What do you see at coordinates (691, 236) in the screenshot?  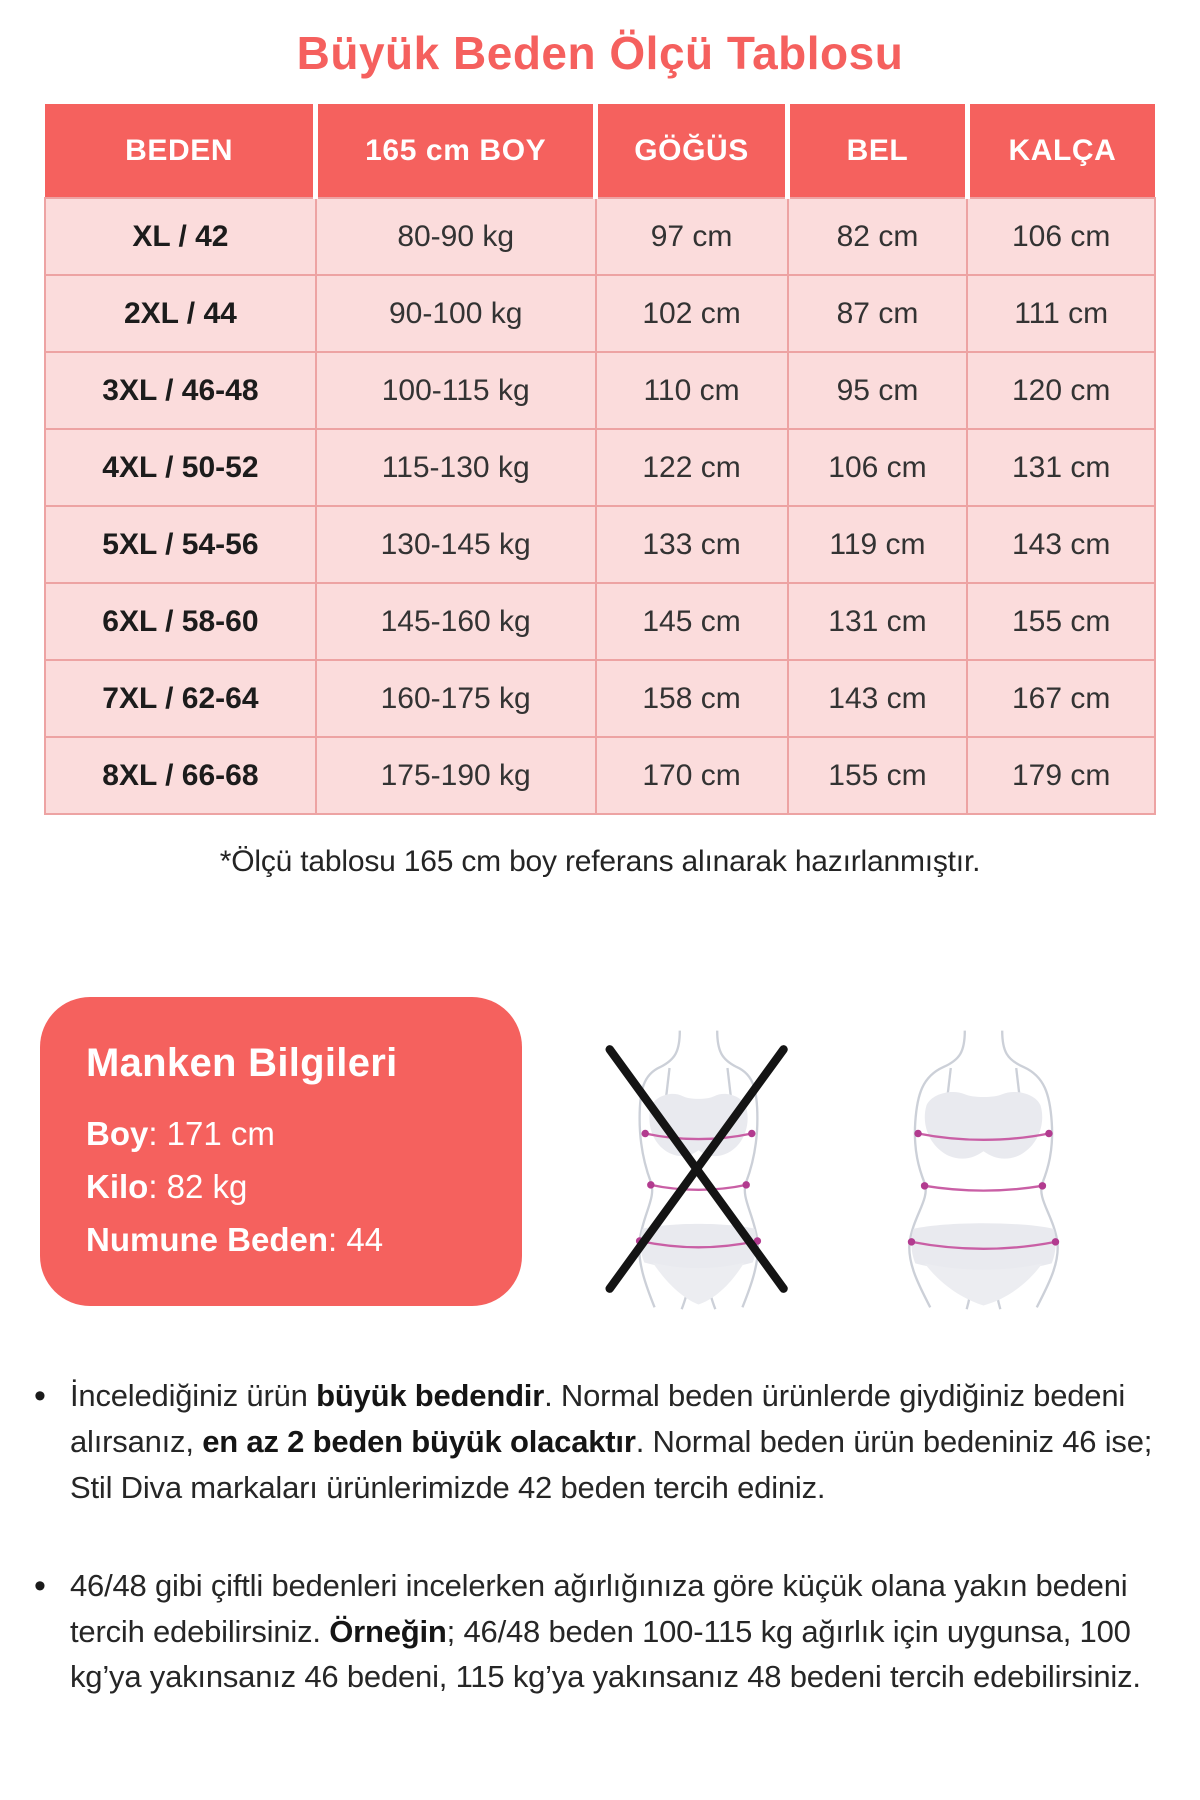 I see `cell-chest: 97 cm` at bounding box center [691, 236].